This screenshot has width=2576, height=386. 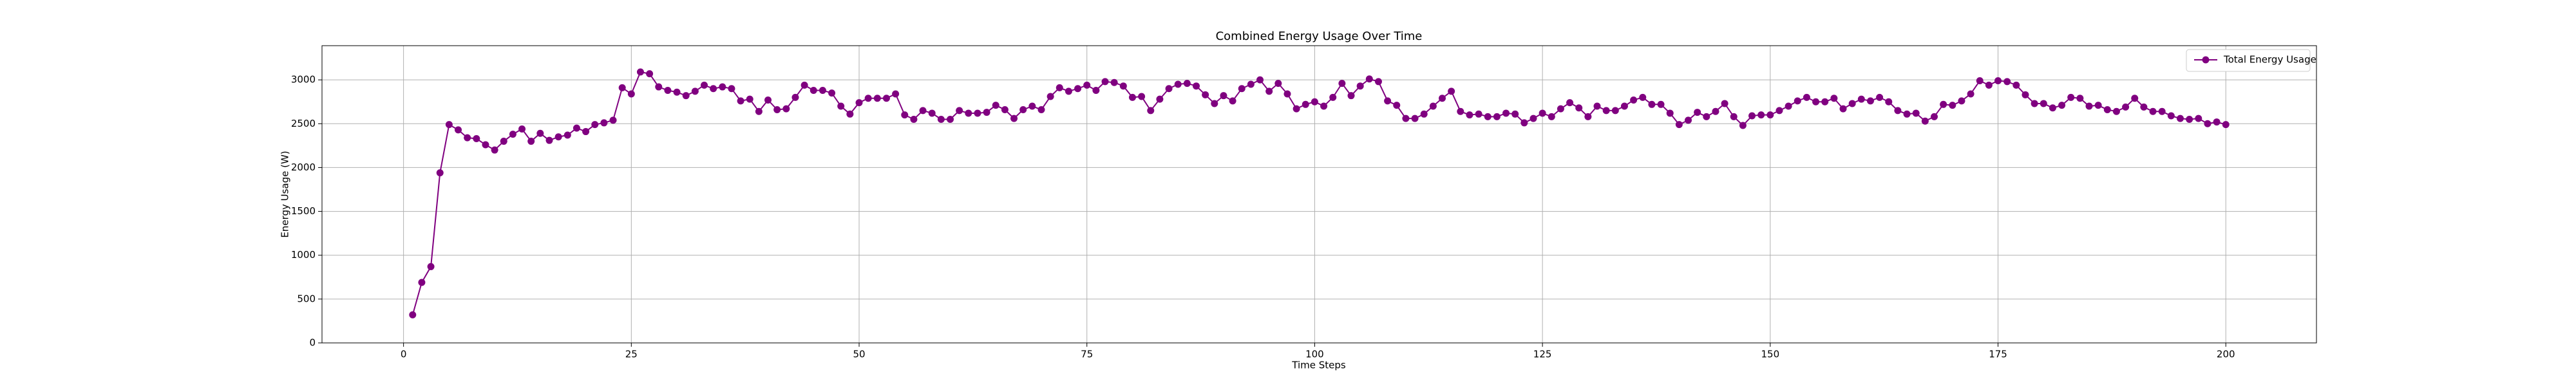 What do you see at coordinates (285, 194) in the screenshot?
I see `y-axis-label: Energy Usage (W)` at bounding box center [285, 194].